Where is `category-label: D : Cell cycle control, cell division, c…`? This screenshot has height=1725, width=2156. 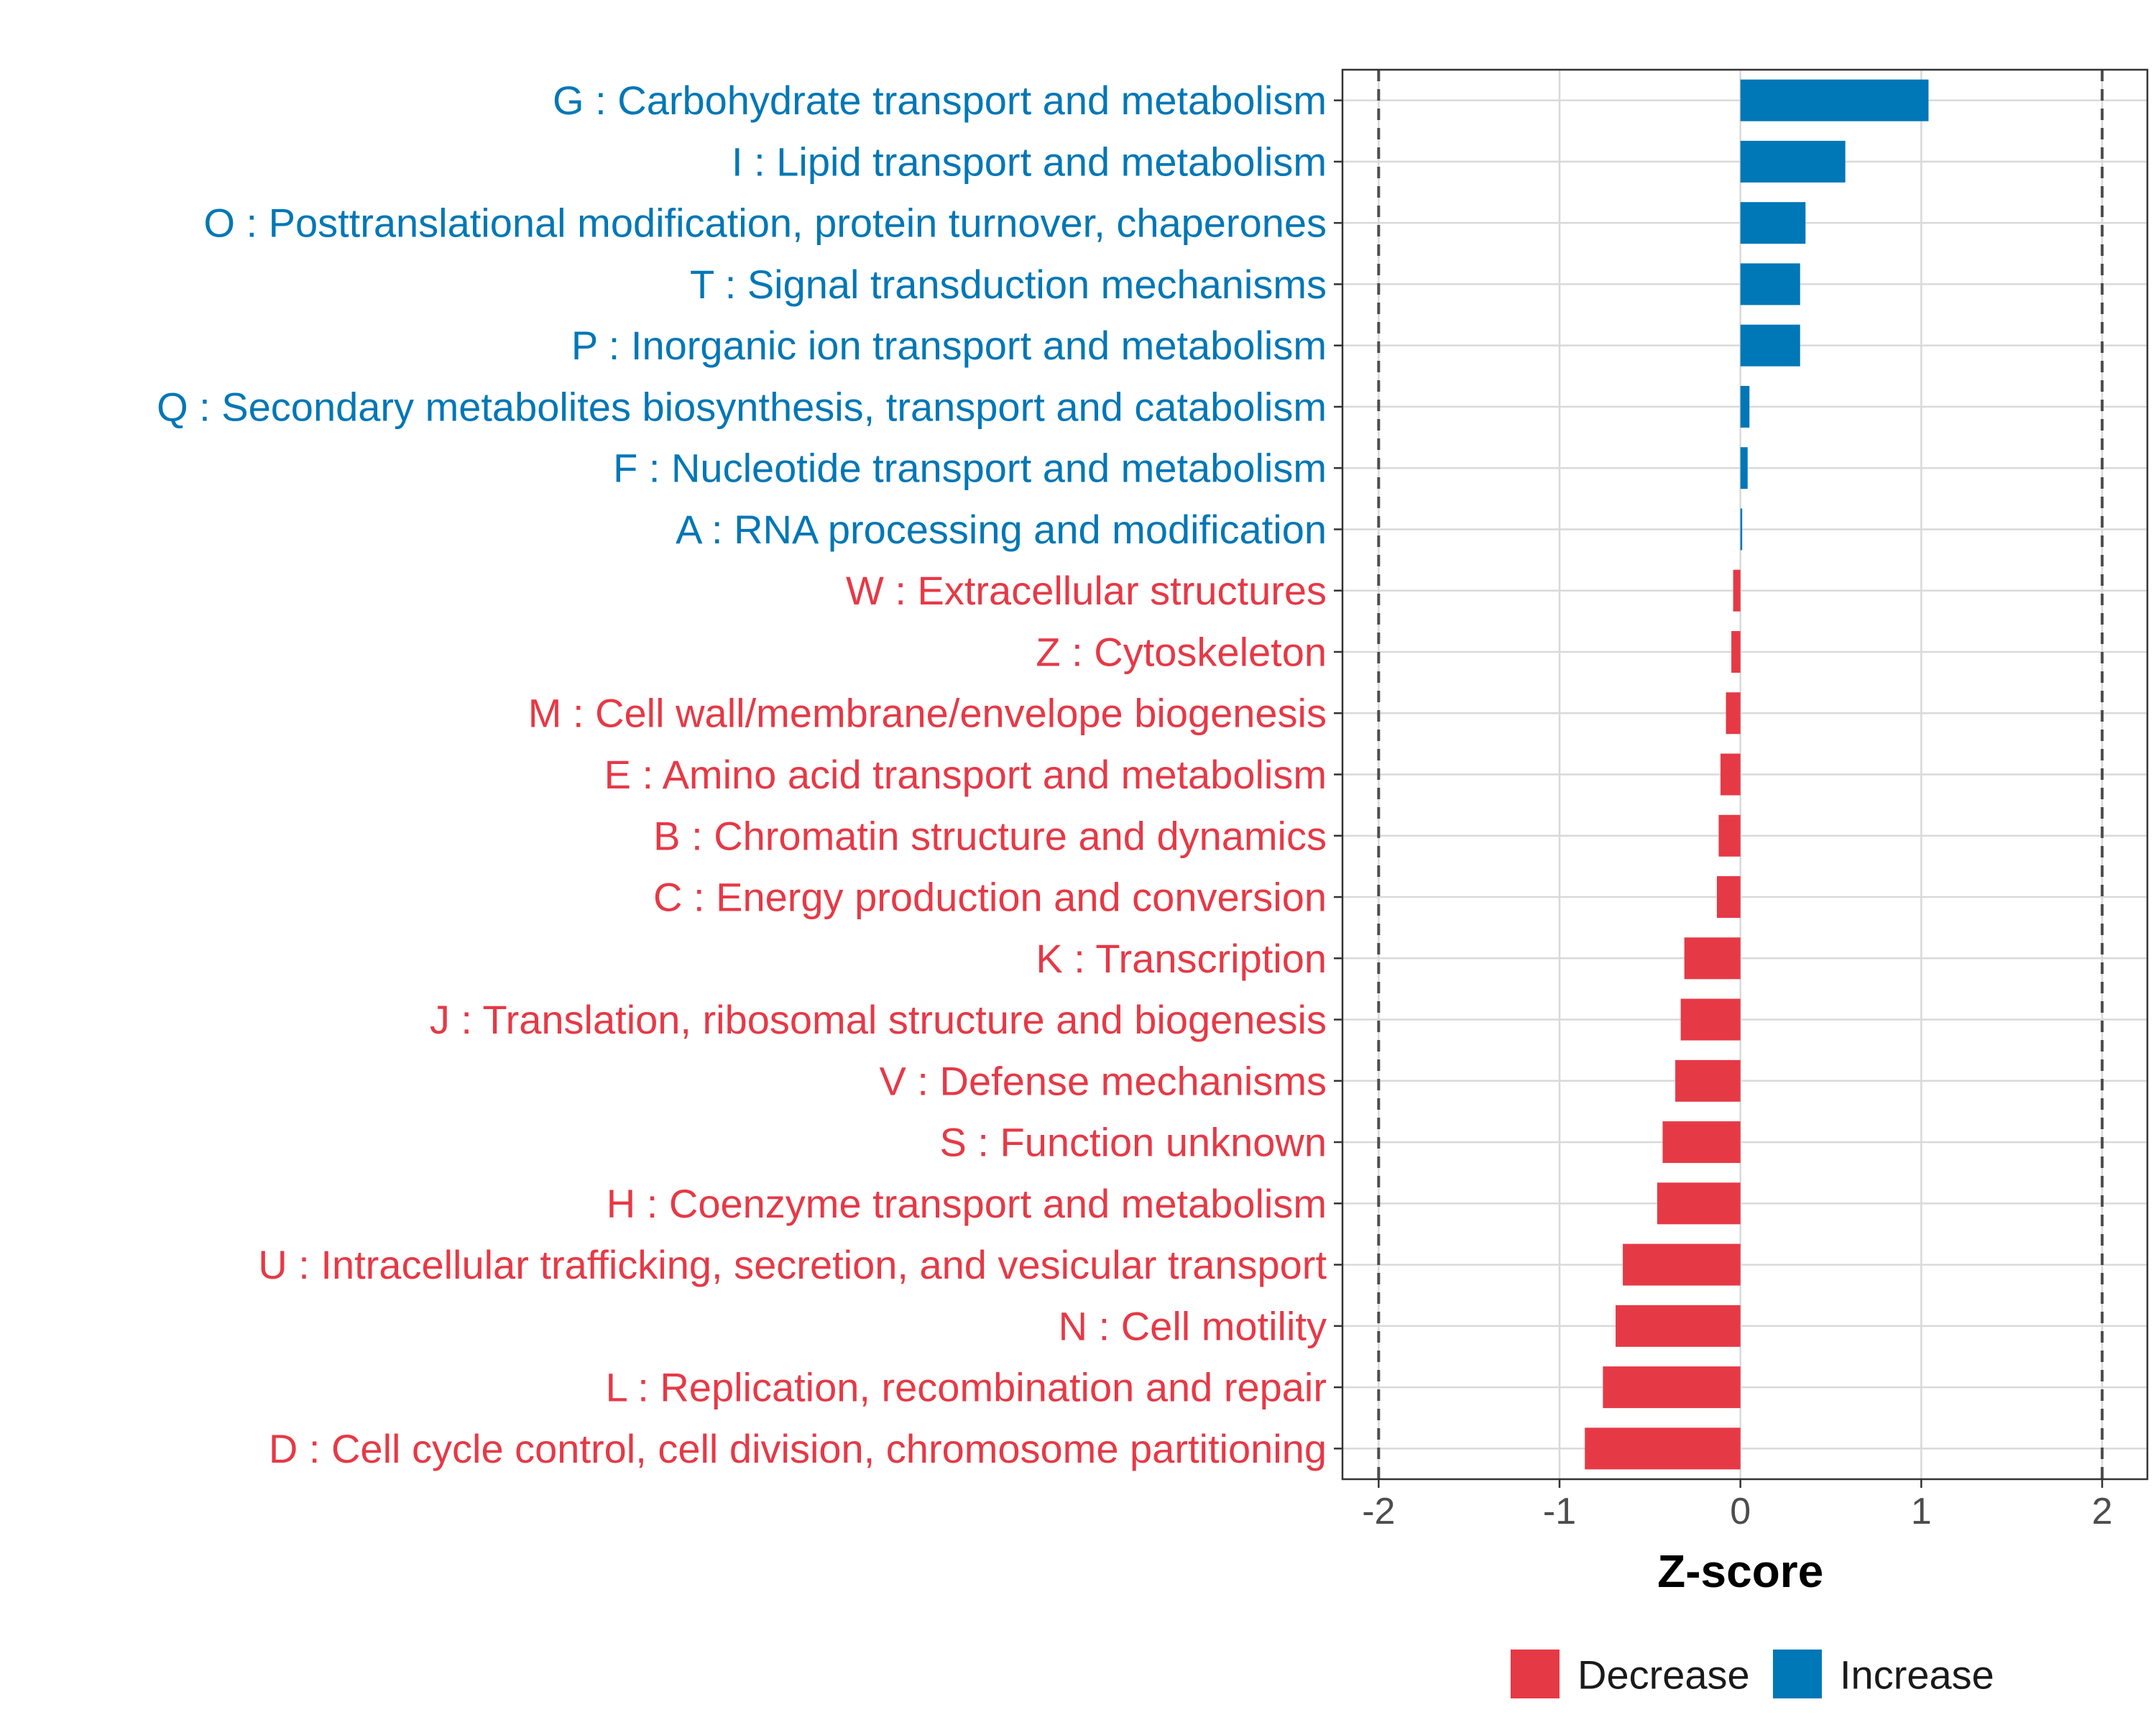 category-label: D : Cell cycle control, cell division, c… is located at coordinates (798, 1448).